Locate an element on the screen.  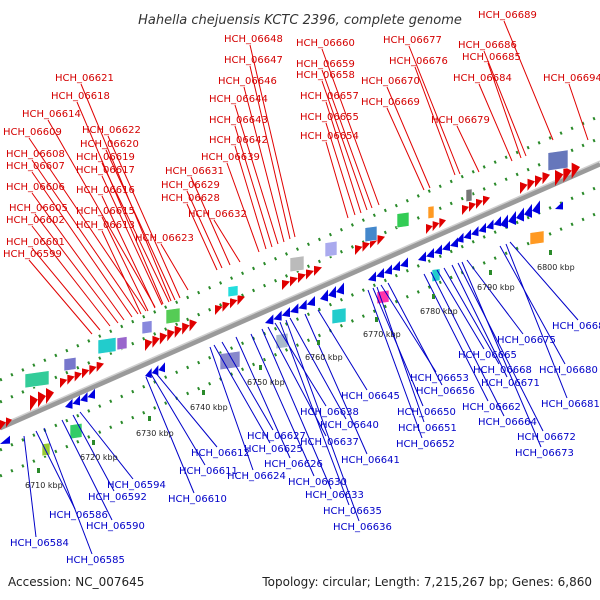
reverse-gene-label: HCH_06641 is located at coordinates (370, 460).